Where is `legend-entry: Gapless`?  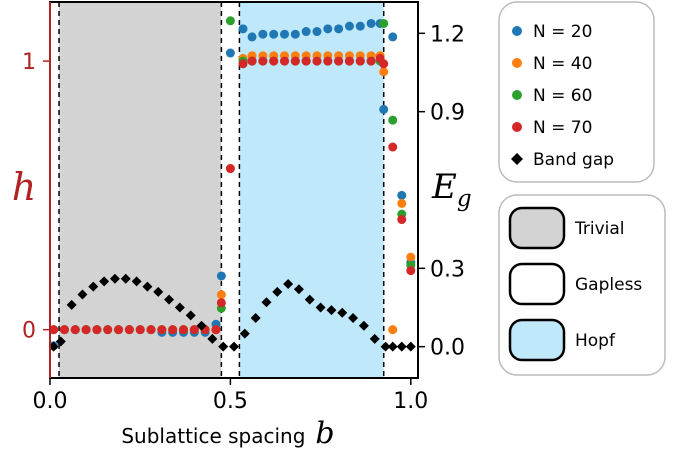 legend-entry: Gapless is located at coordinates (575, 284).